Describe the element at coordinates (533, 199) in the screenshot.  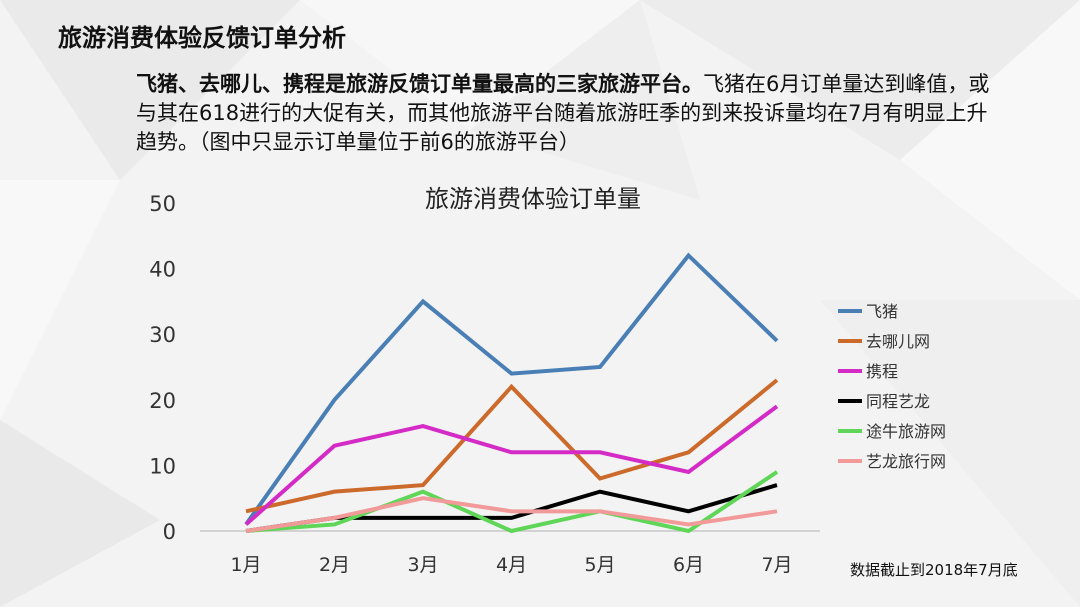
I see `chart-title: 旅游消费体验订单量` at that location.